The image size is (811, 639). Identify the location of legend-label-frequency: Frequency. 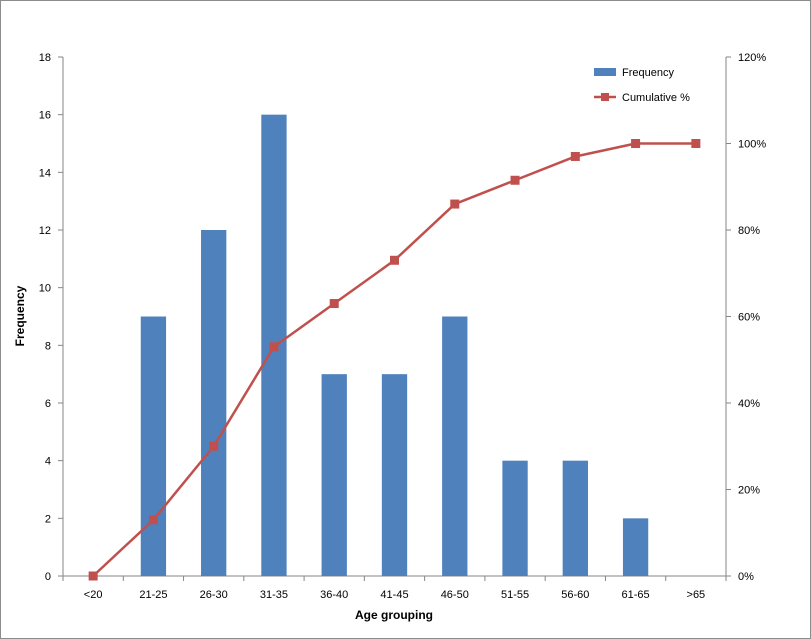
(648, 73).